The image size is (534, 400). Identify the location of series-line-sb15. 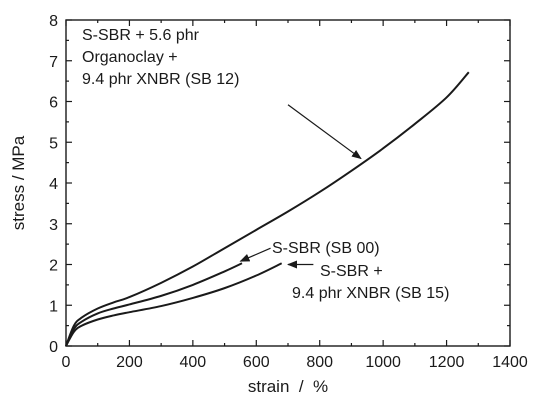
(174, 304).